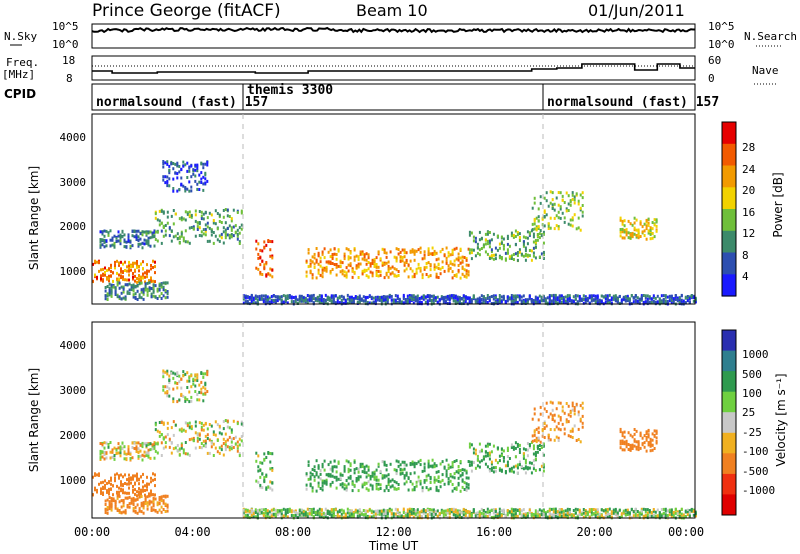 Image resolution: width=800 pixels, height=554 pixels. What do you see at coordinates (132, 458) in the screenshot?
I see `velocity-cells-region-1-cell` at bounding box center [132, 458].